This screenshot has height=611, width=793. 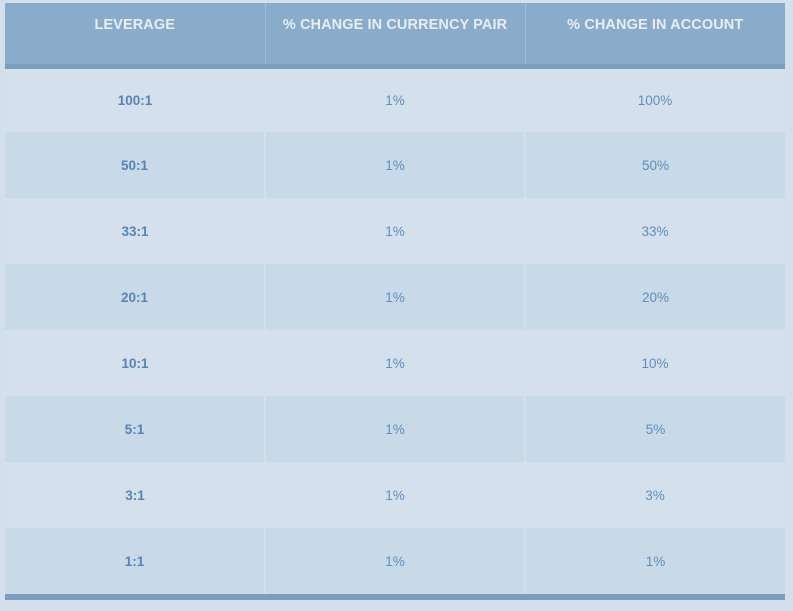 What do you see at coordinates (655, 363) in the screenshot?
I see `account-change-cell: 10%` at bounding box center [655, 363].